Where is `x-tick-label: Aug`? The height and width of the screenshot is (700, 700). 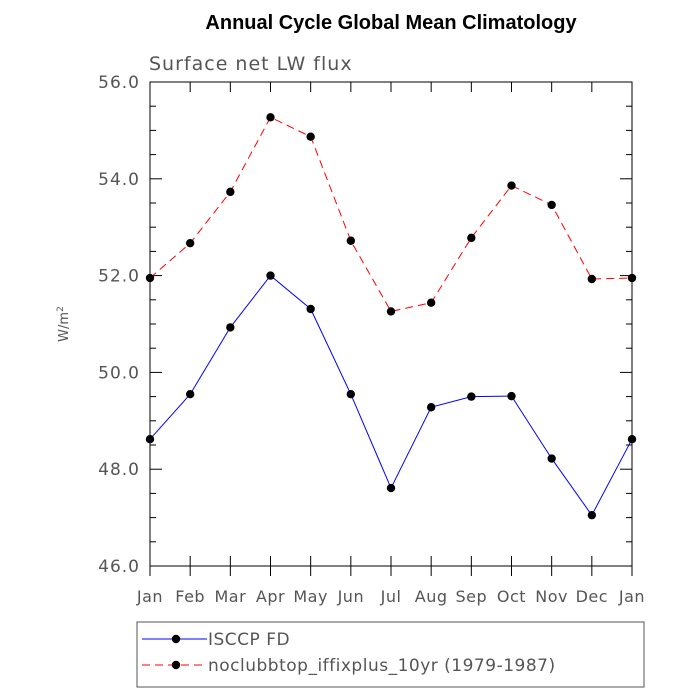 x-tick-label: Aug is located at coordinates (431, 596).